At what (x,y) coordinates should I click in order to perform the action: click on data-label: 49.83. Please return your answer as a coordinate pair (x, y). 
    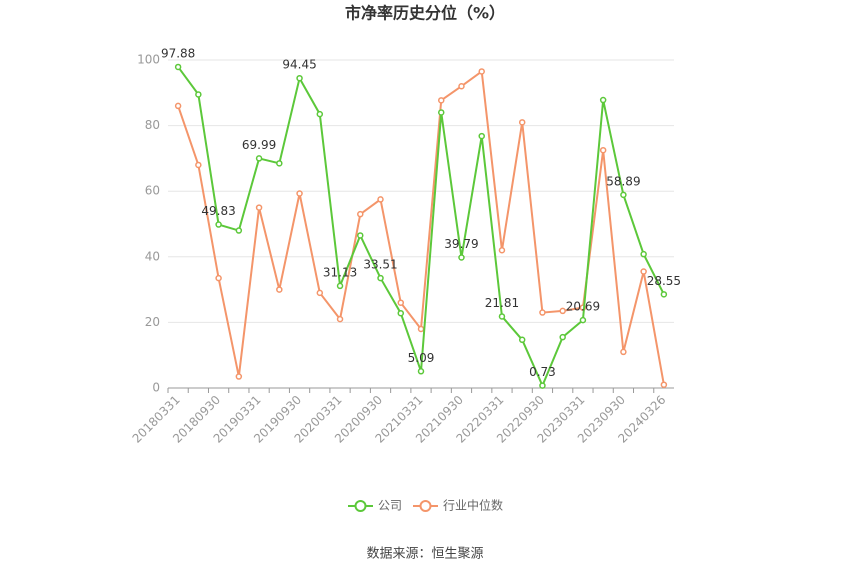
    Looking at the image, I should click on (218, 211).